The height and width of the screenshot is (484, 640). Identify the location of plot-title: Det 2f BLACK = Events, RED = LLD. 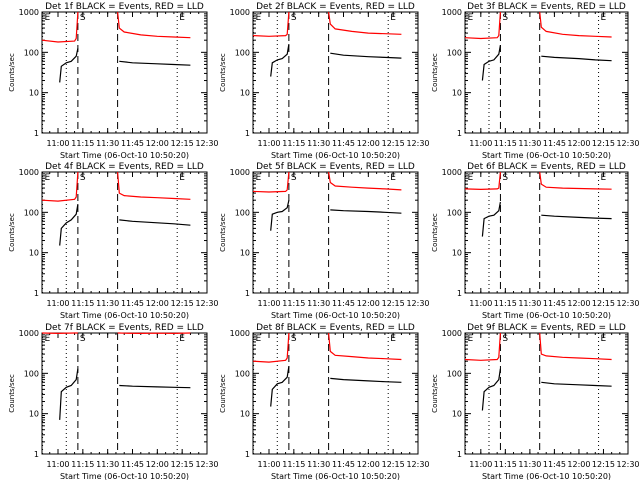
(335, 7).